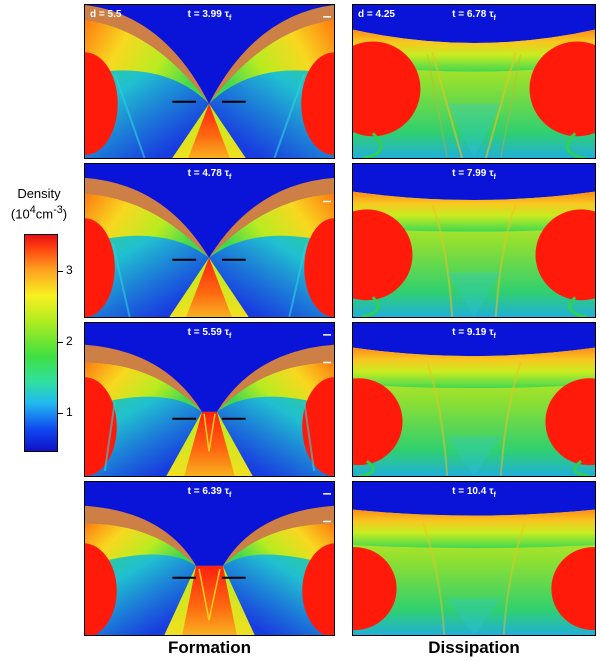 Image resolution: width=600 pixels, height=661 pixels. Describe the element at coordinates (209, 647) in the screenshot. I see `formation-label: Formation` at that location.